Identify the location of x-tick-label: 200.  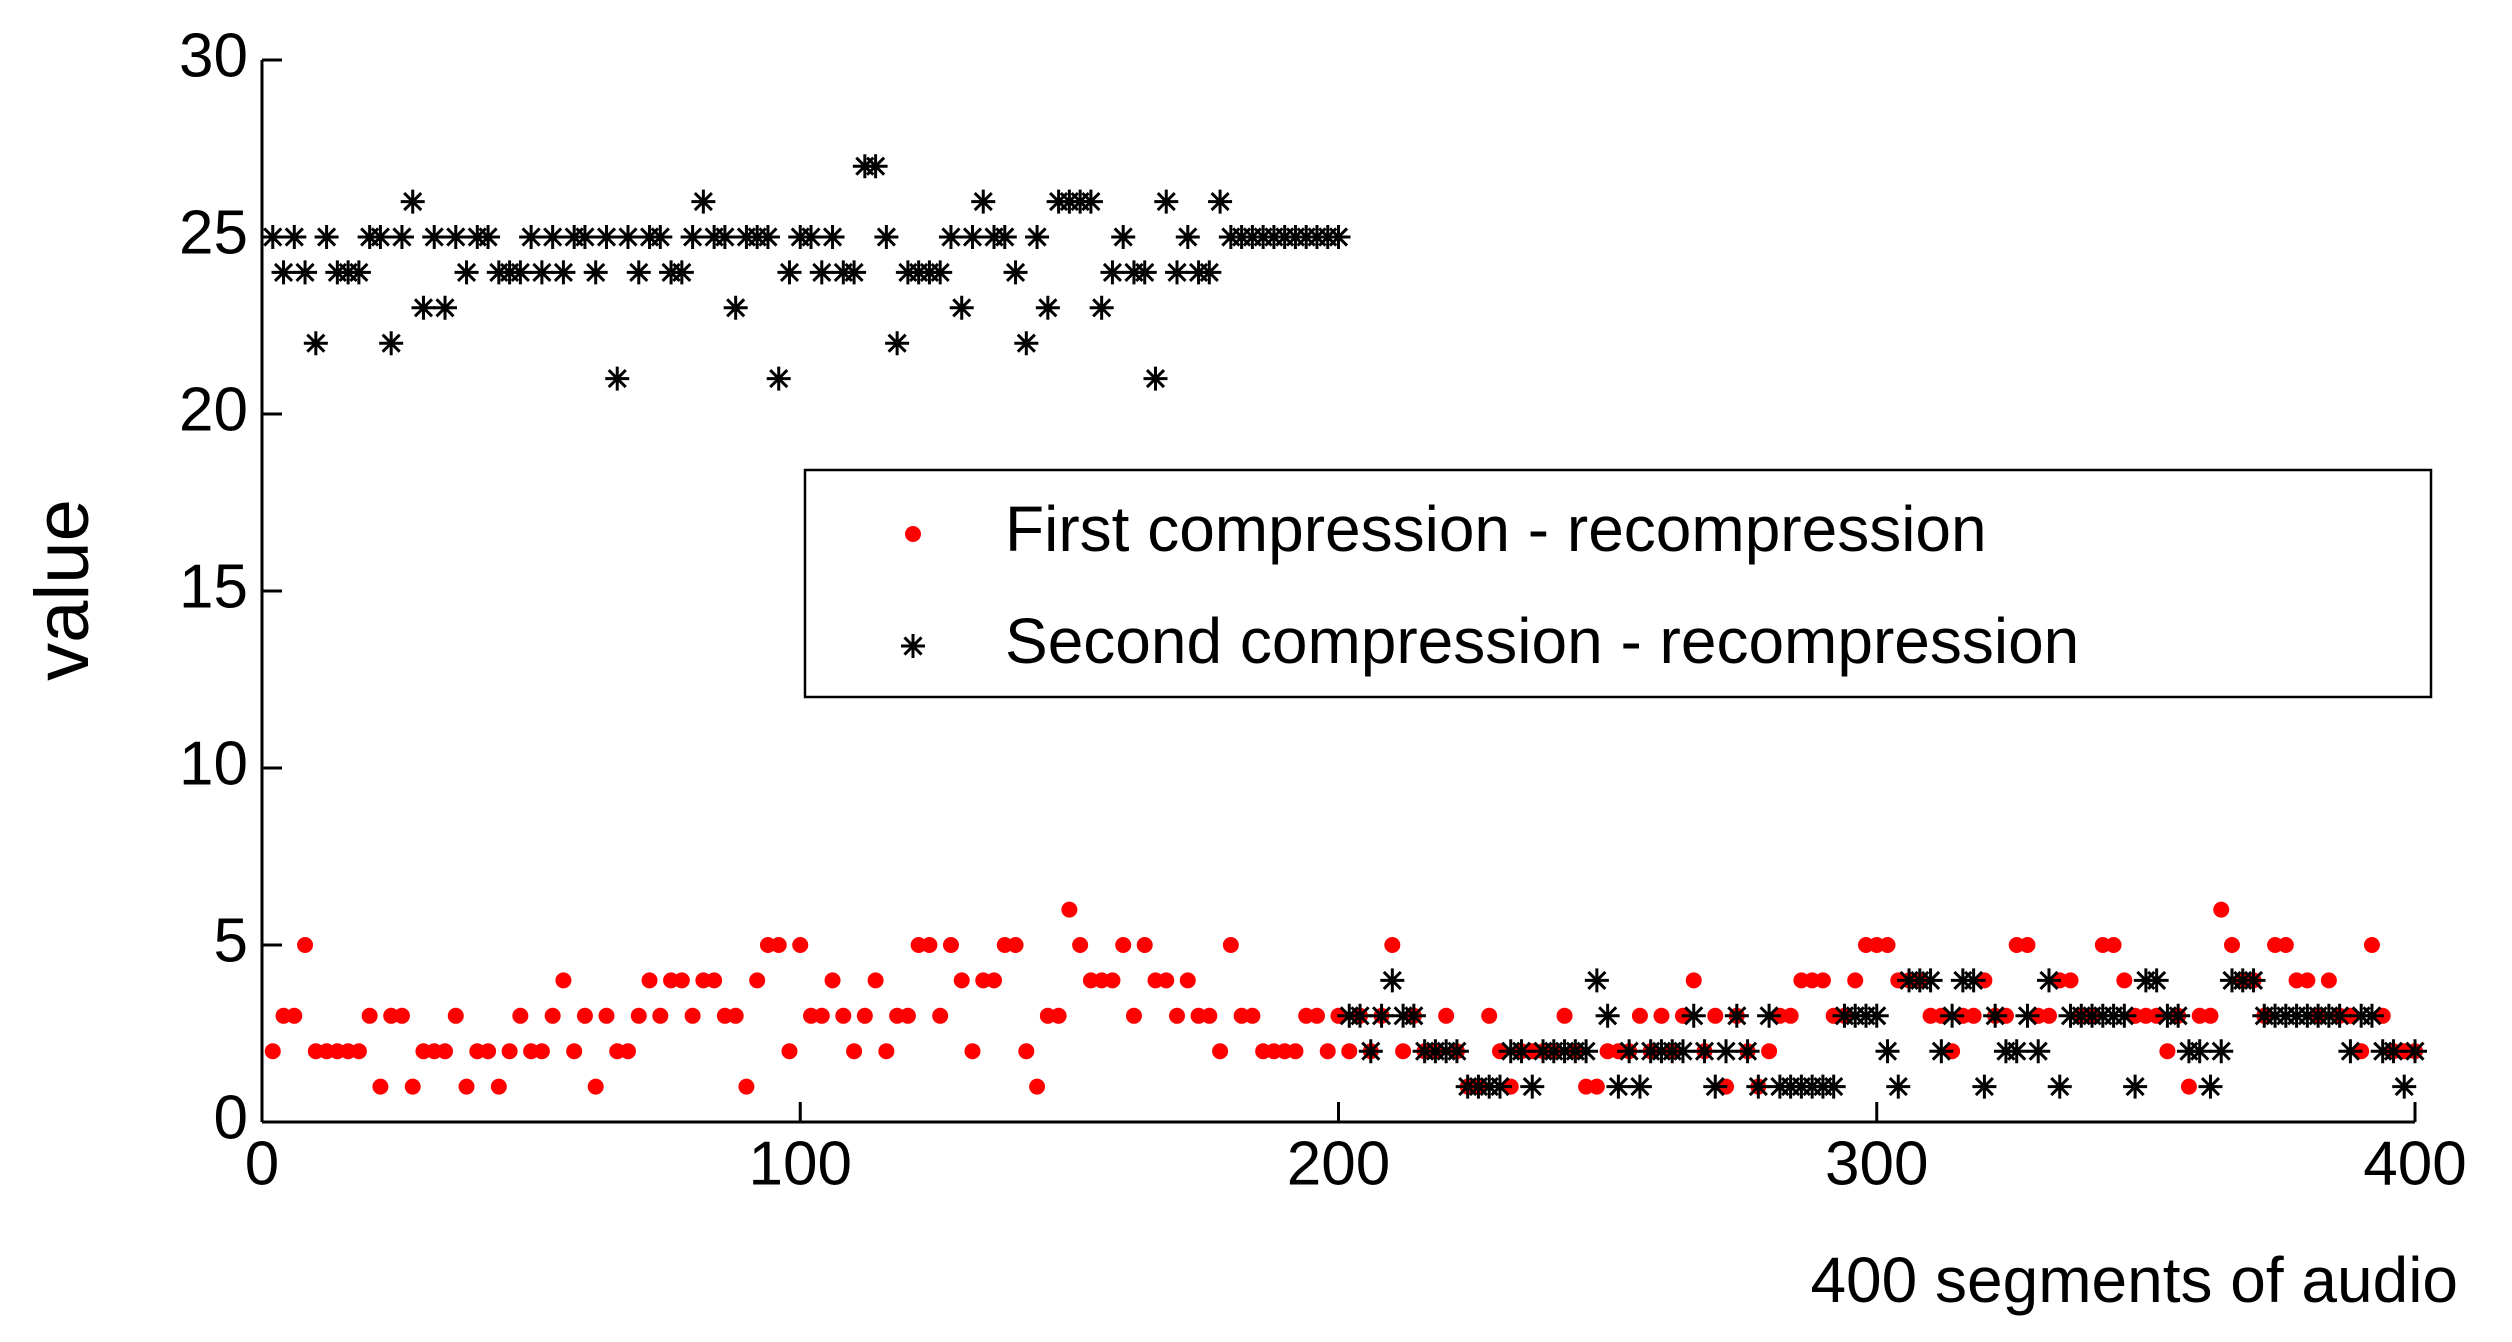
(1338, 1163).